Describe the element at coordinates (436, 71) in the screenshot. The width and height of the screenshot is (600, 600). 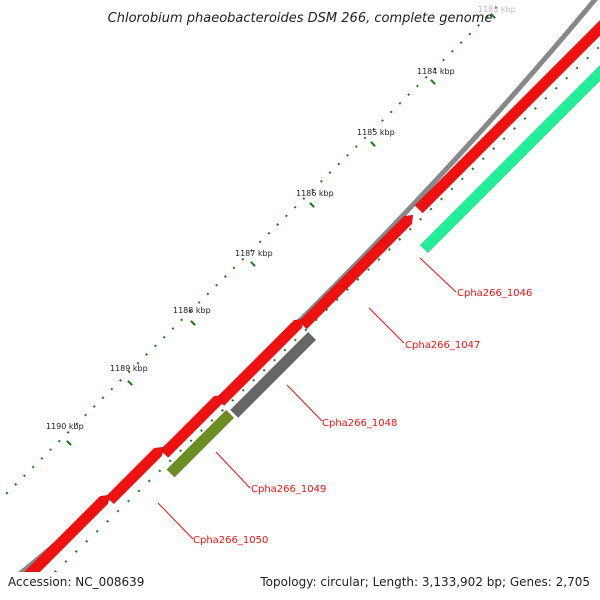
I see `kbp-label: 1184 kbp` at that location.